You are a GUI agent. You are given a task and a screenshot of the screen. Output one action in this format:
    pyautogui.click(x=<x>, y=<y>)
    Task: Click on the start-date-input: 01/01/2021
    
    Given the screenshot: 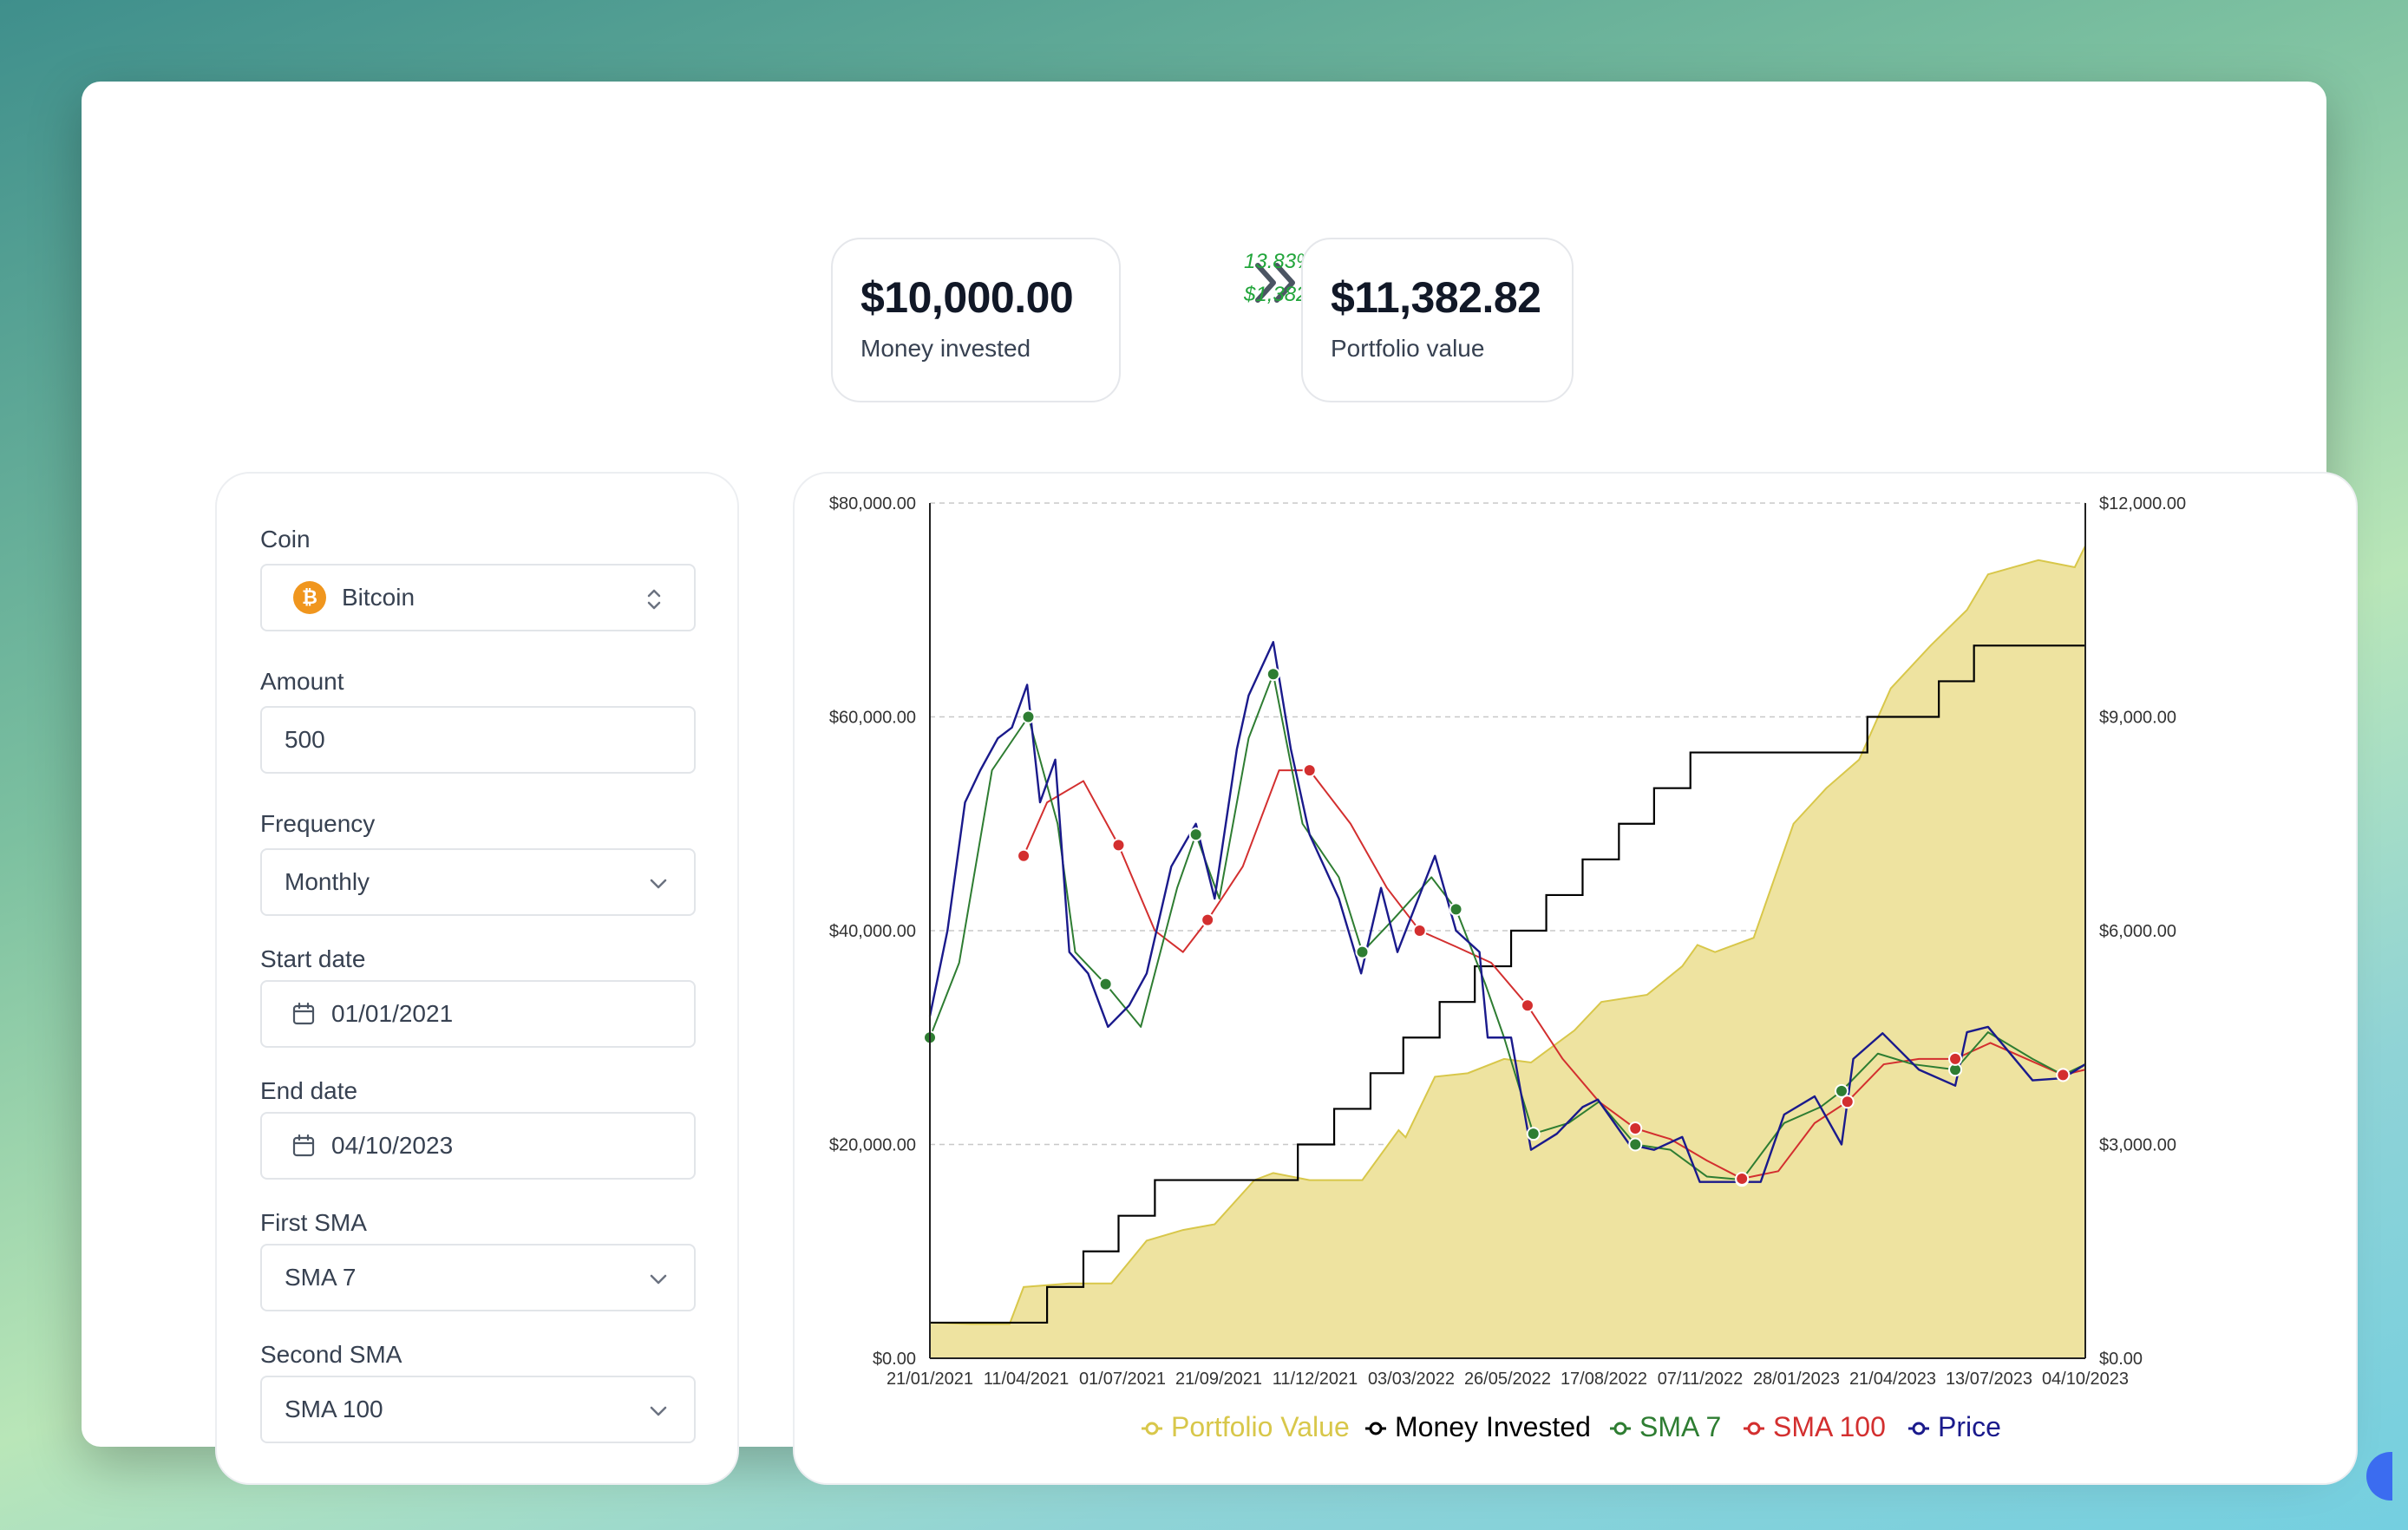 What is the action you would take?
    pyautogui.click(x=478, y=1014)
    